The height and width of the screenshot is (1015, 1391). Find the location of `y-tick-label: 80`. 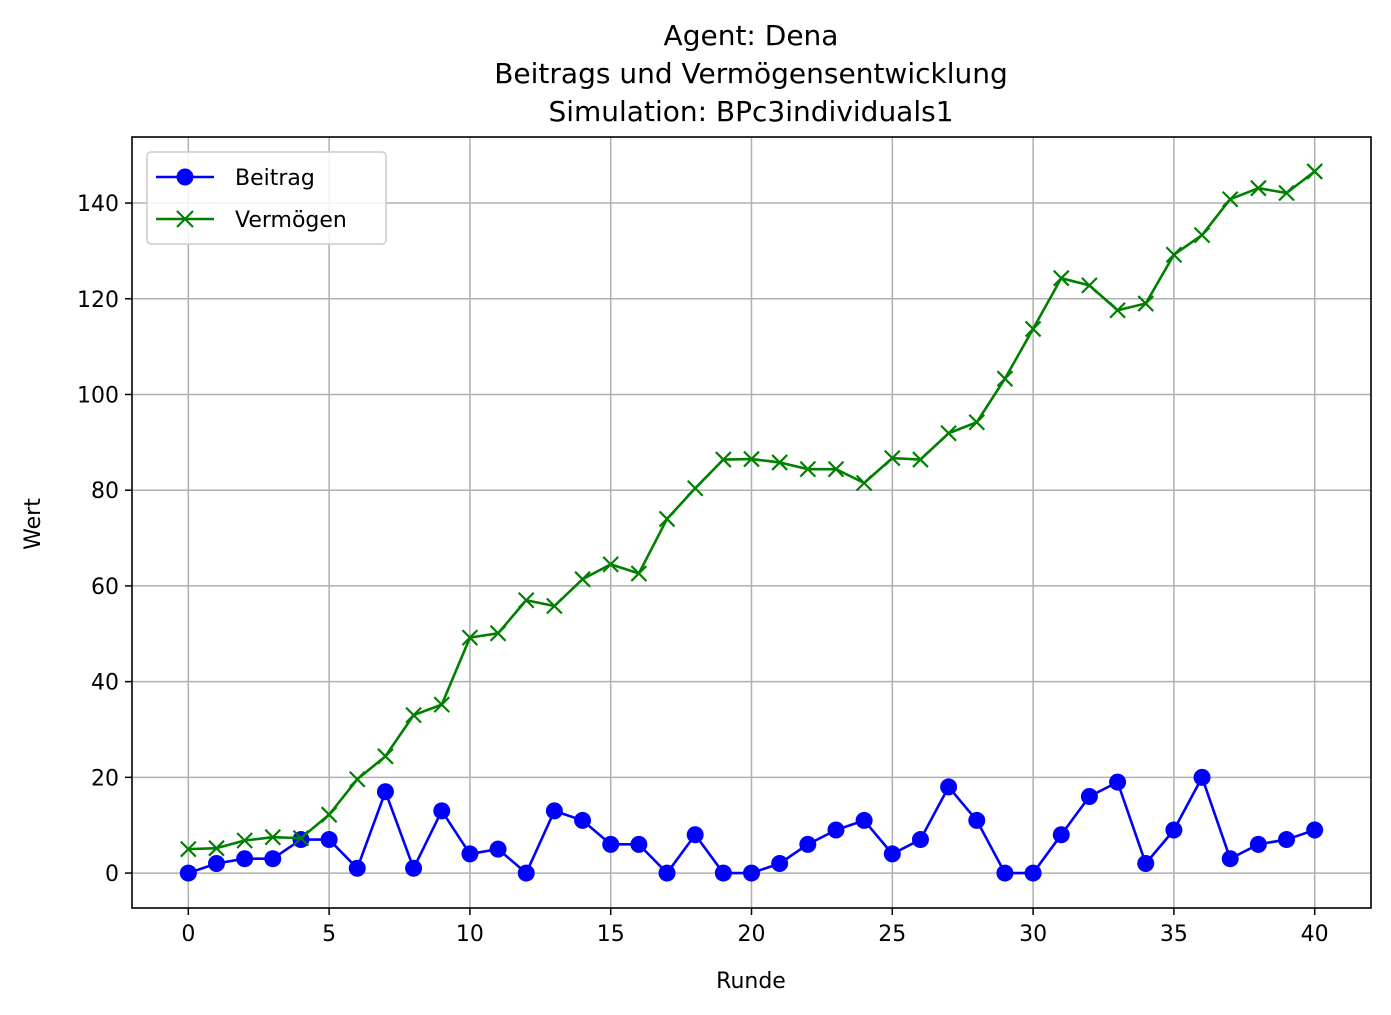

y-tick-label: 80 is located at coordinates (105, 491).